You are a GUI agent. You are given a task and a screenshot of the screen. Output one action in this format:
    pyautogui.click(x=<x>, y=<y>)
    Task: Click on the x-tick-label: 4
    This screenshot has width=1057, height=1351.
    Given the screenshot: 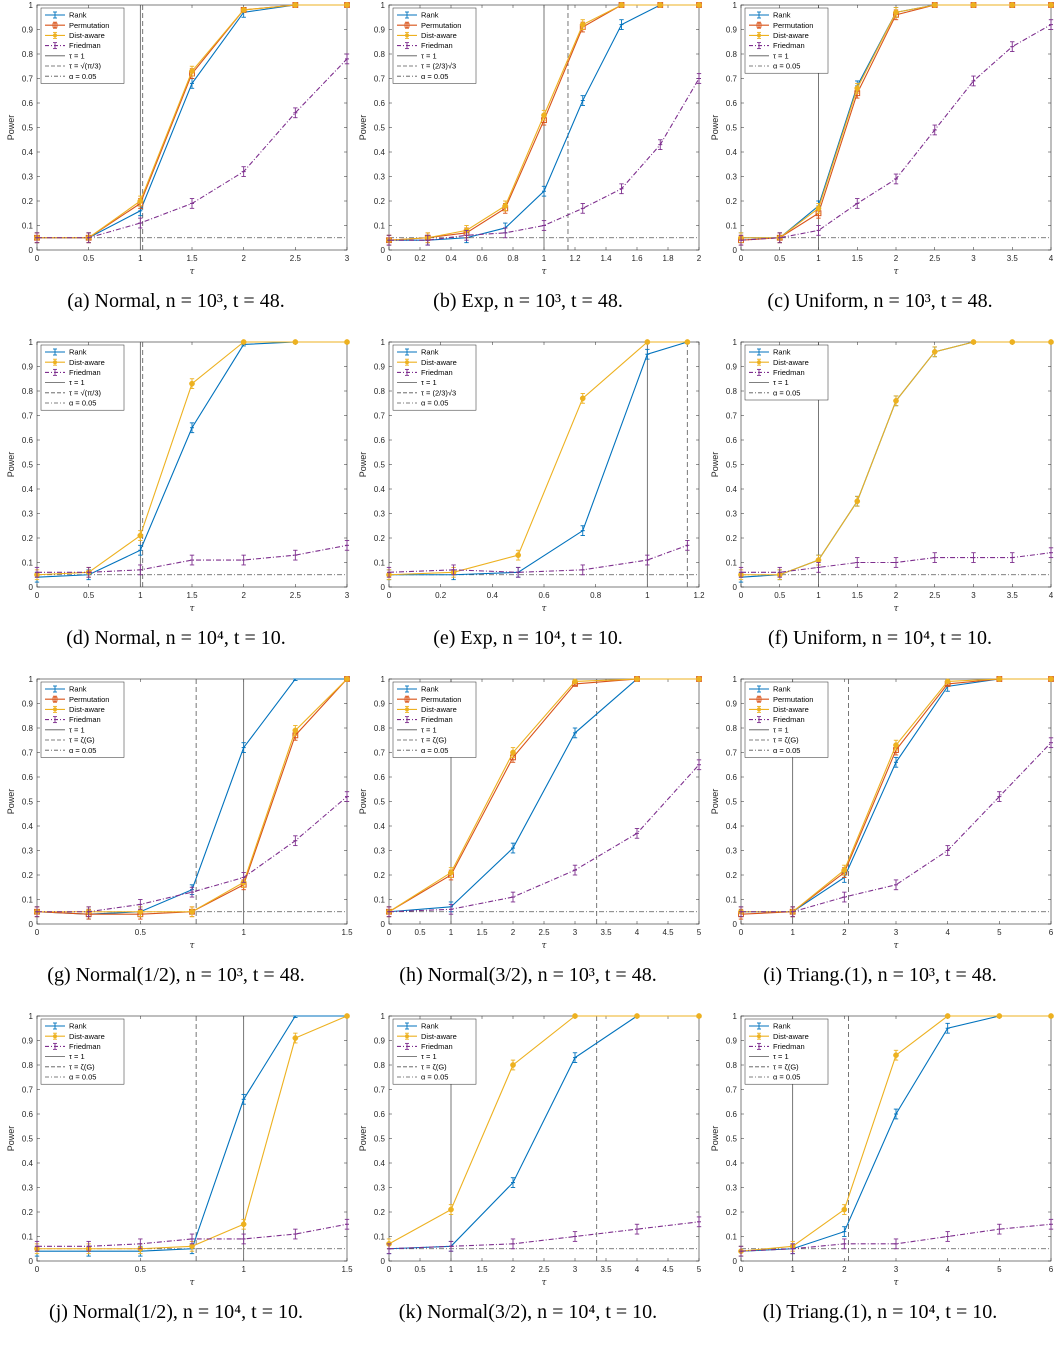 What is the action you would take?
    pyautogui.click(x=947, y=932)
    